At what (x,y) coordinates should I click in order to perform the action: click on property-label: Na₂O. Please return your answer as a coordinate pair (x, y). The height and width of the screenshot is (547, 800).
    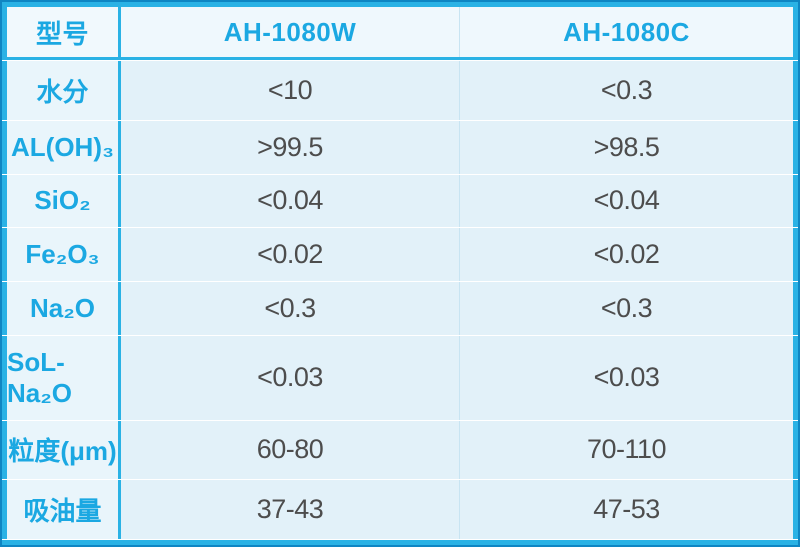
    Looking at the image, I should click on (62, 307).